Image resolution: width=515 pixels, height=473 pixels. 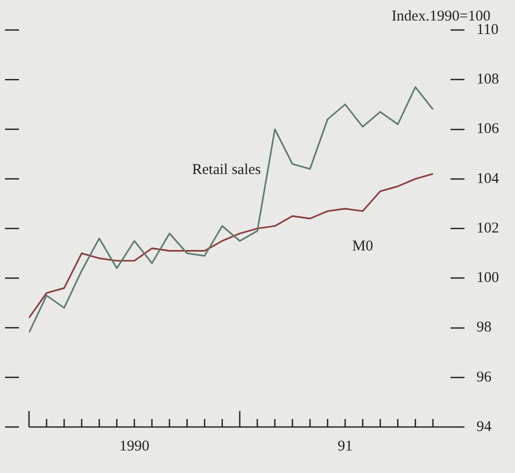 I want to click on y-tick-label: 104, so click(x=488, y=178).